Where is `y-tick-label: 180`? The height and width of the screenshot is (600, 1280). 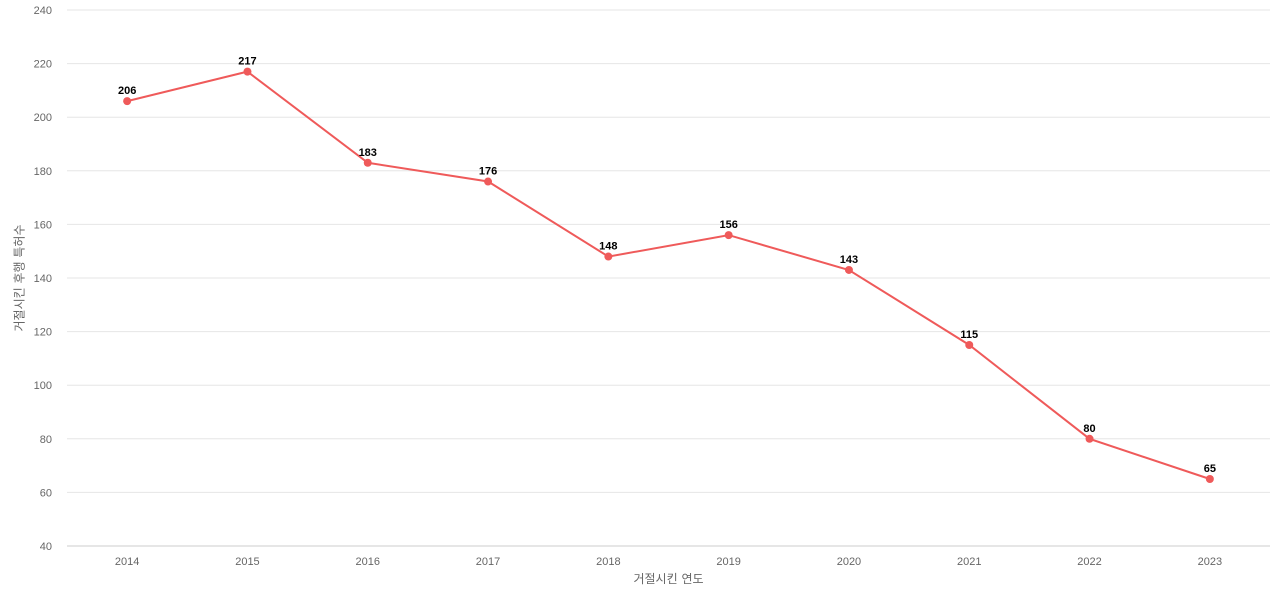 y-tick-label: 180 is located at coordinates (43, 172).